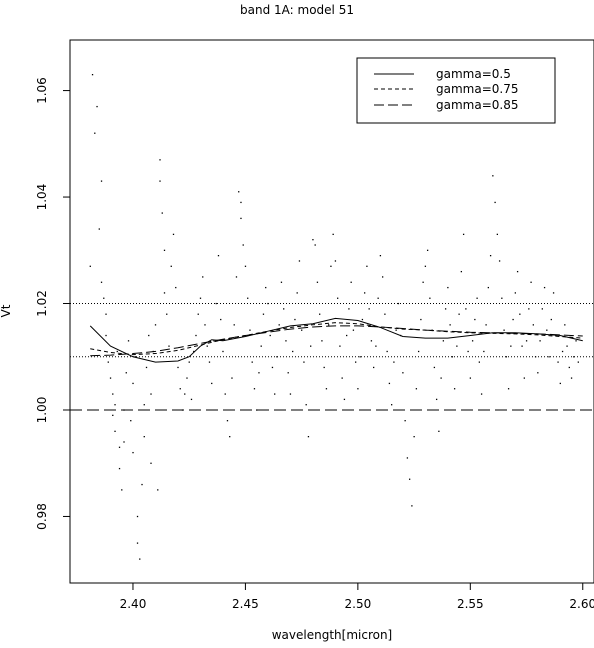 The width and height of the screenshot is (594, 648). What do you see at coordinates (332, 635) in the screenshot?
I see `x-axis-label: wavelength[micron]` at bounding box center [332, 635].